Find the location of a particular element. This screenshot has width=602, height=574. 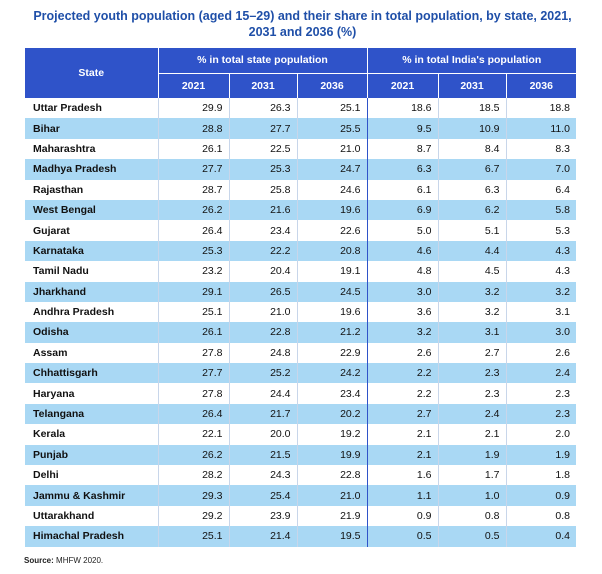

value-cell: 26.3 is located at coordinates (263, 108).